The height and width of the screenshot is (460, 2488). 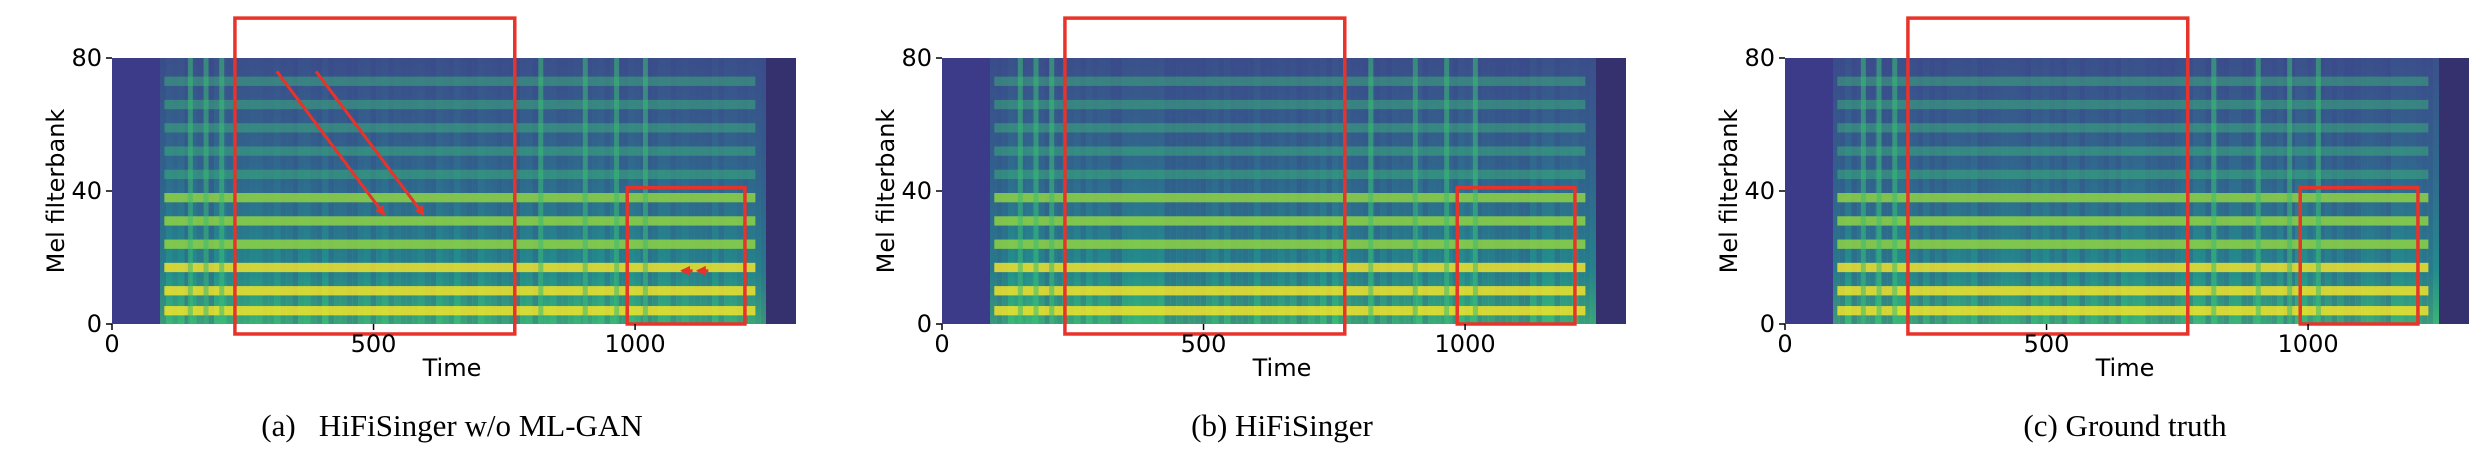 What do you see at coordinates (916, 58) in the screenshot?
I see `y-tick-label: 80` at bounding box center [916, 58].